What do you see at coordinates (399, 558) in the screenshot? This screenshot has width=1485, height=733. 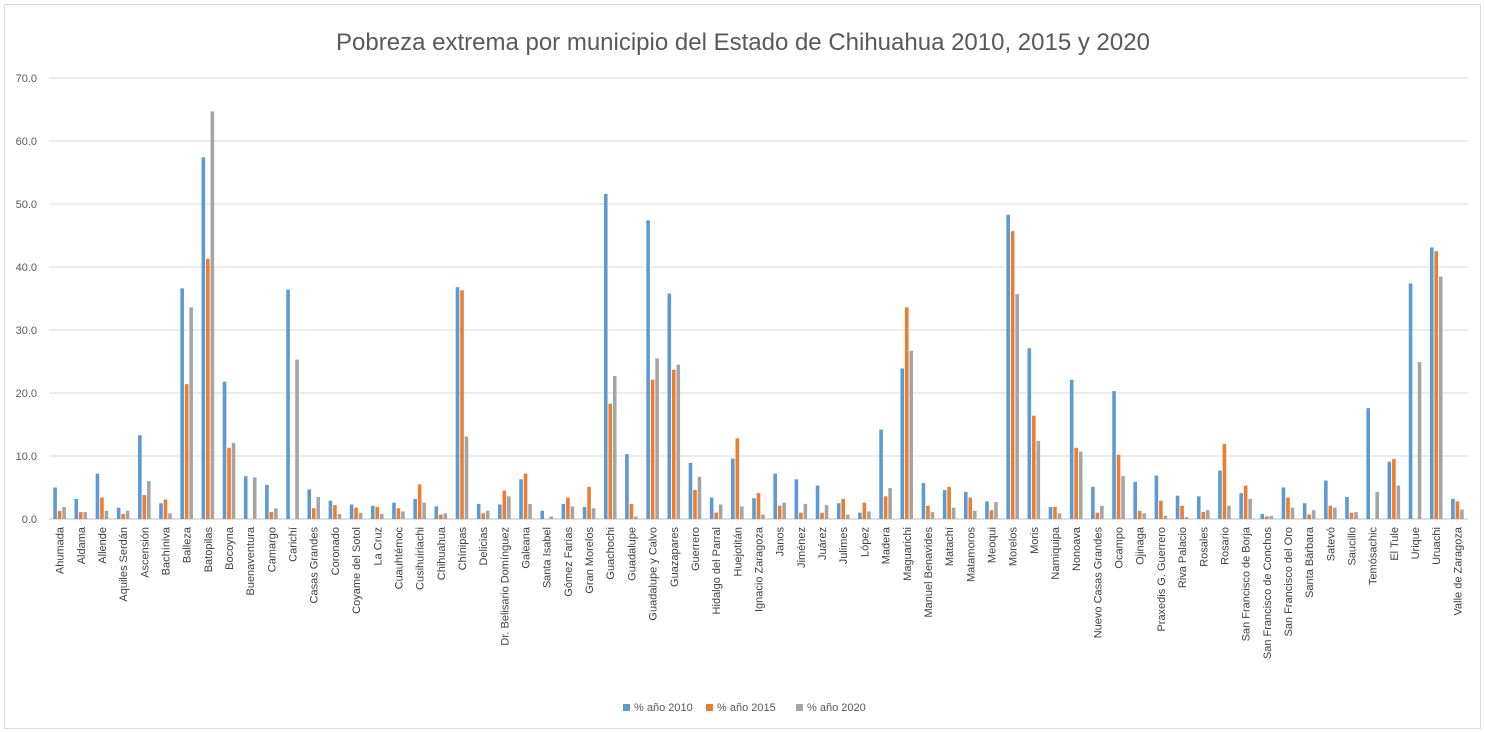 I see `x-category-label: Cuauhtémoc` at bounding box center [399, 558].